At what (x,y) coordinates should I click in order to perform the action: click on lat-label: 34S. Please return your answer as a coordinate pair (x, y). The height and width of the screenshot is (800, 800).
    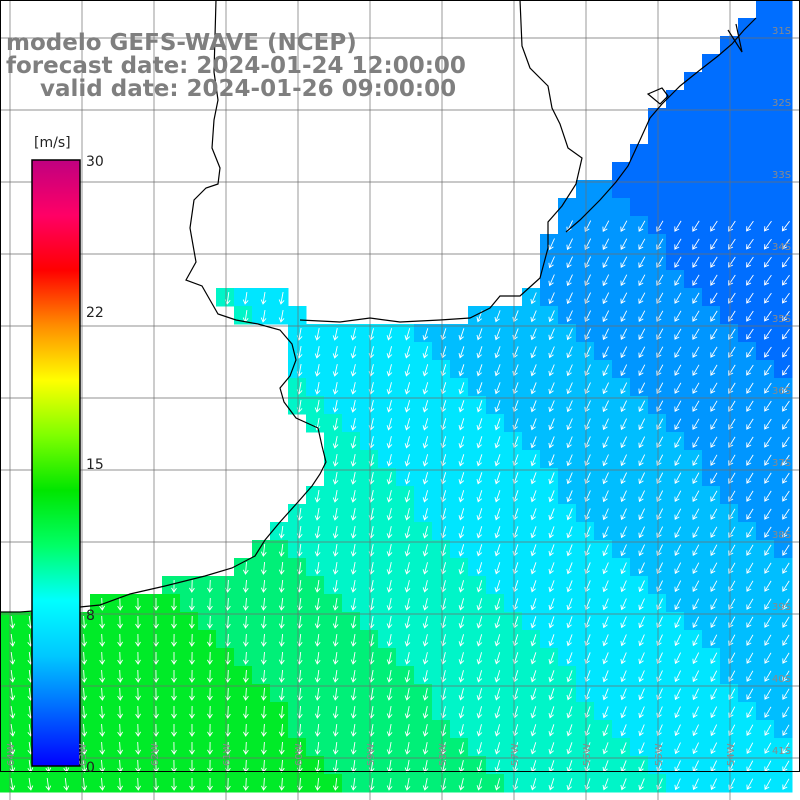
    Looking at the image, I should click on (781, 247).